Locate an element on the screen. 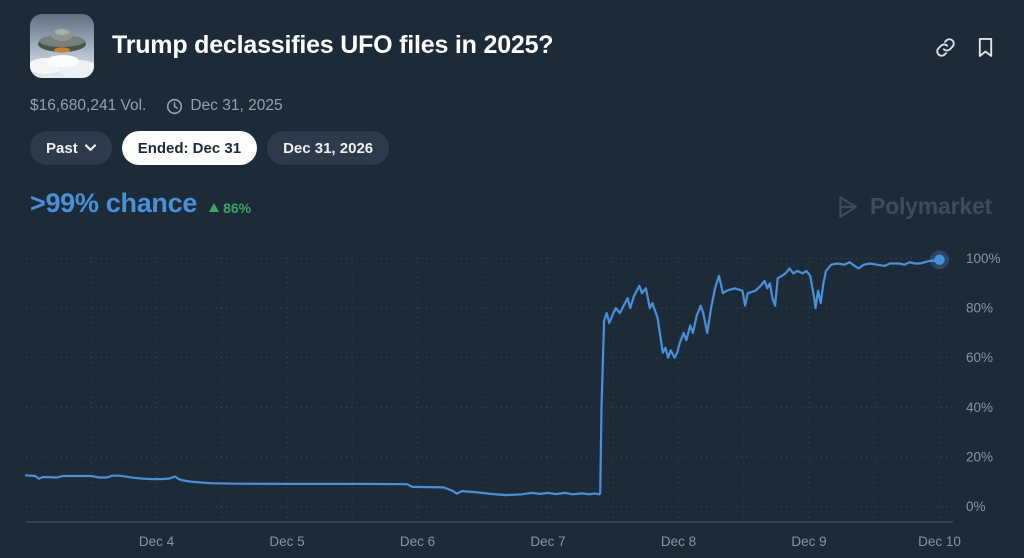  ended-dec-31-button: Ended: Dec 31 is located at coordinates (189, 148).